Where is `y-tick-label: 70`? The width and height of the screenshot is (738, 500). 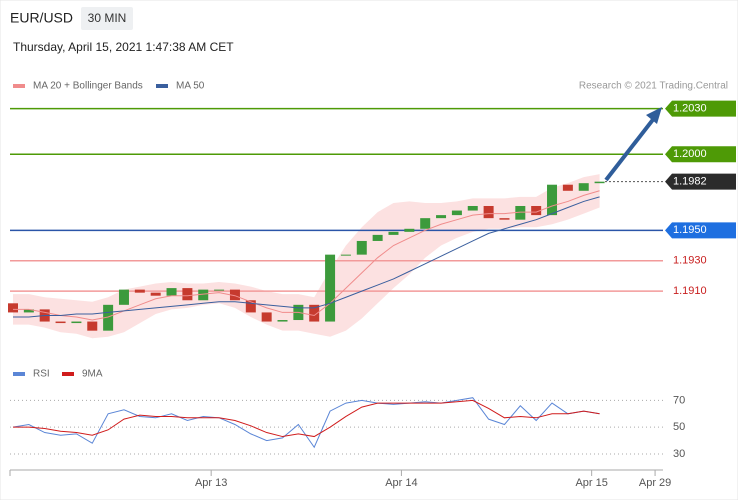 y-tick-label: 70 is located at coordinates (679, 400).